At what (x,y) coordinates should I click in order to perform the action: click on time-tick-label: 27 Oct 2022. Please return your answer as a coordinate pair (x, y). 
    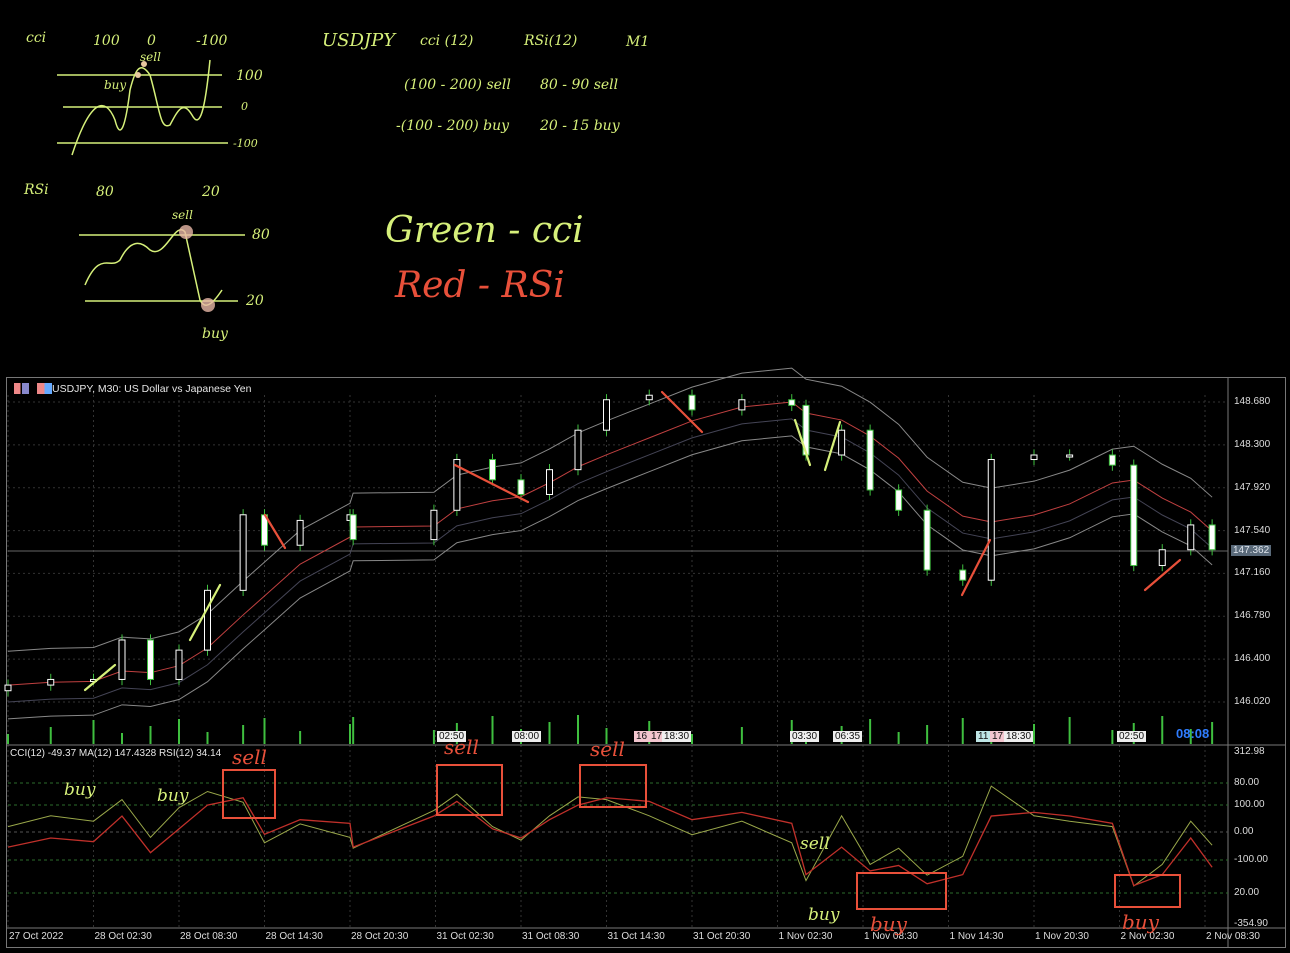
    Looking at the image, I should click on (36, 936).